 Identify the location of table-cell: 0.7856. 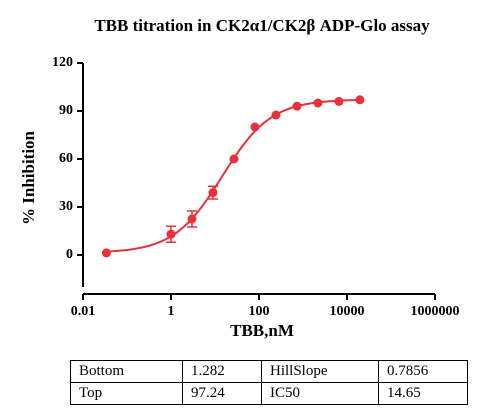
(423, 371).